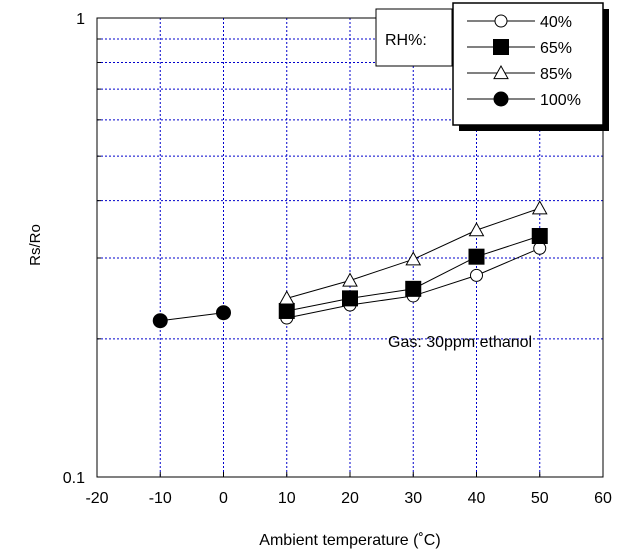  What do you see at coordinates (350, 498) in the screenshot?
I see `x-tick-label: 20` at bounding box center [350, 498].